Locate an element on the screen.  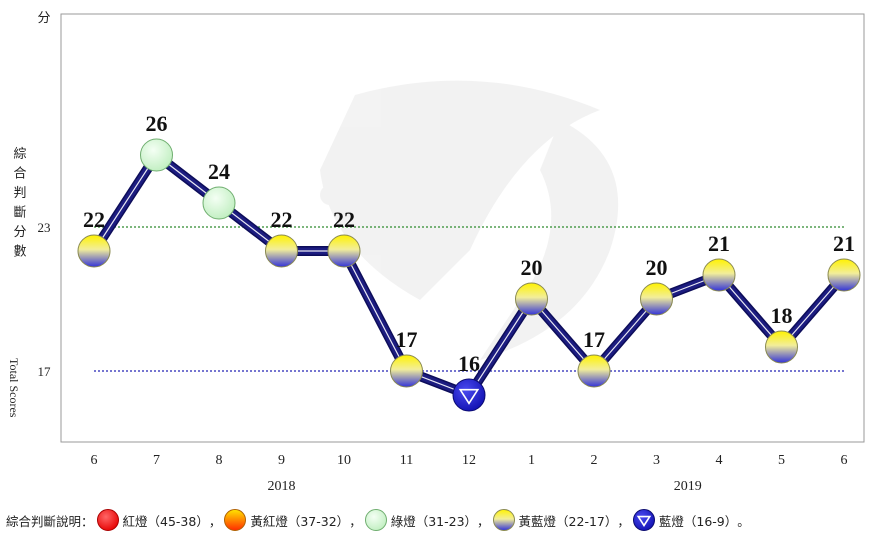
x-tick-label: 9 is located at coordinates (281, 460).